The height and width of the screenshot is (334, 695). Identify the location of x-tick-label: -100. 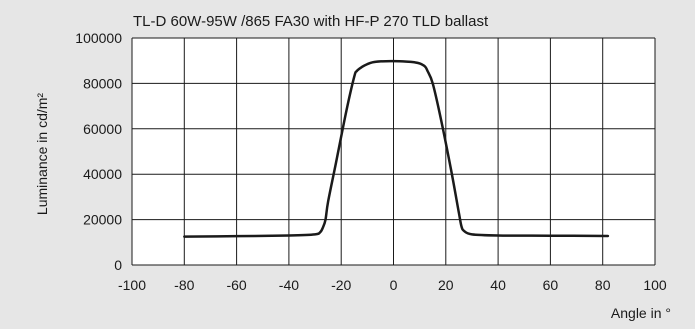
(132, 285).